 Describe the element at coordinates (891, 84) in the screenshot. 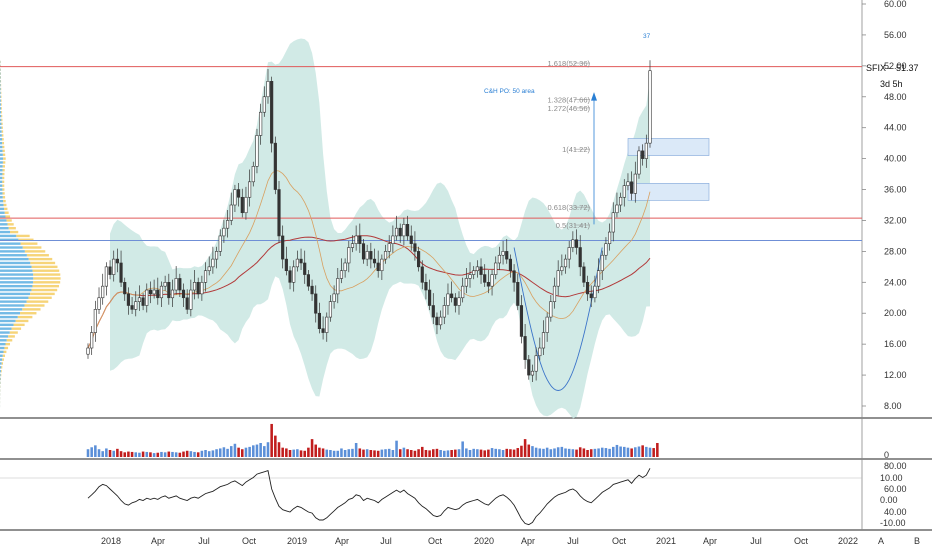

I see `interval-label: 3d 5h` at that location.